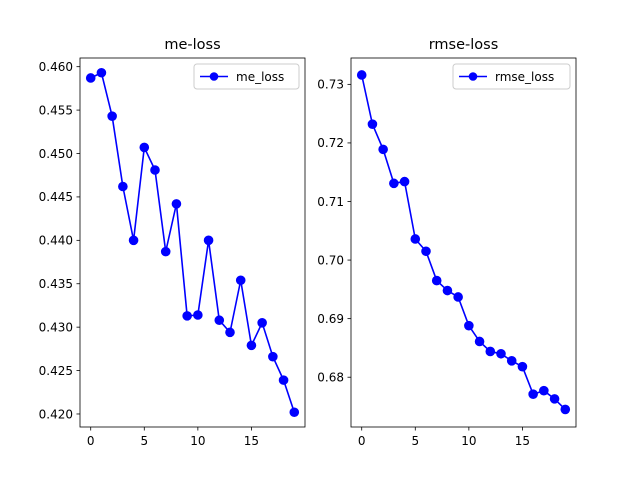 The height and width of the screenshot is (480, 640). I want to click on chart-1-xtick-label: 0, so click(91, 441).